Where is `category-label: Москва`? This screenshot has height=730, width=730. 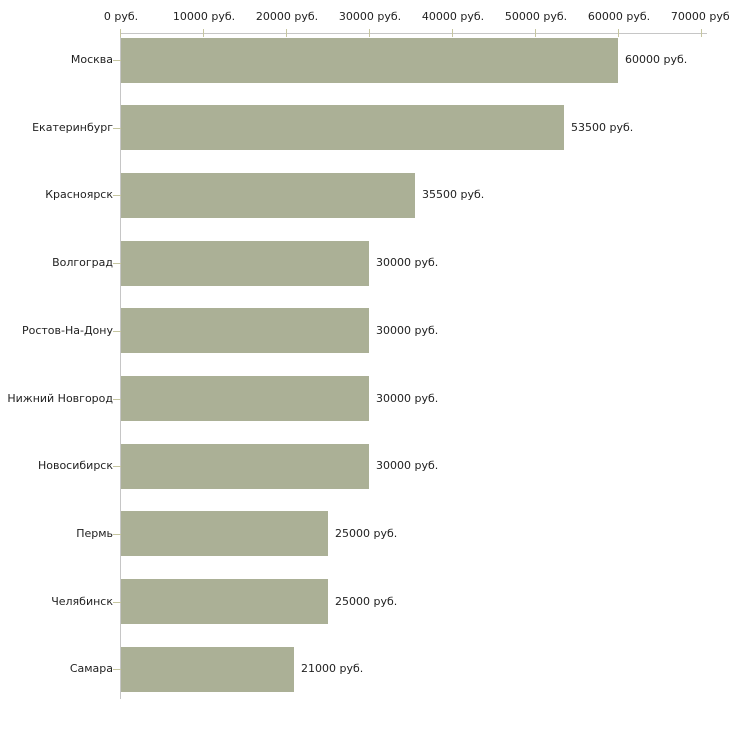
category-label: Москва is located at coordinates (91, 59).